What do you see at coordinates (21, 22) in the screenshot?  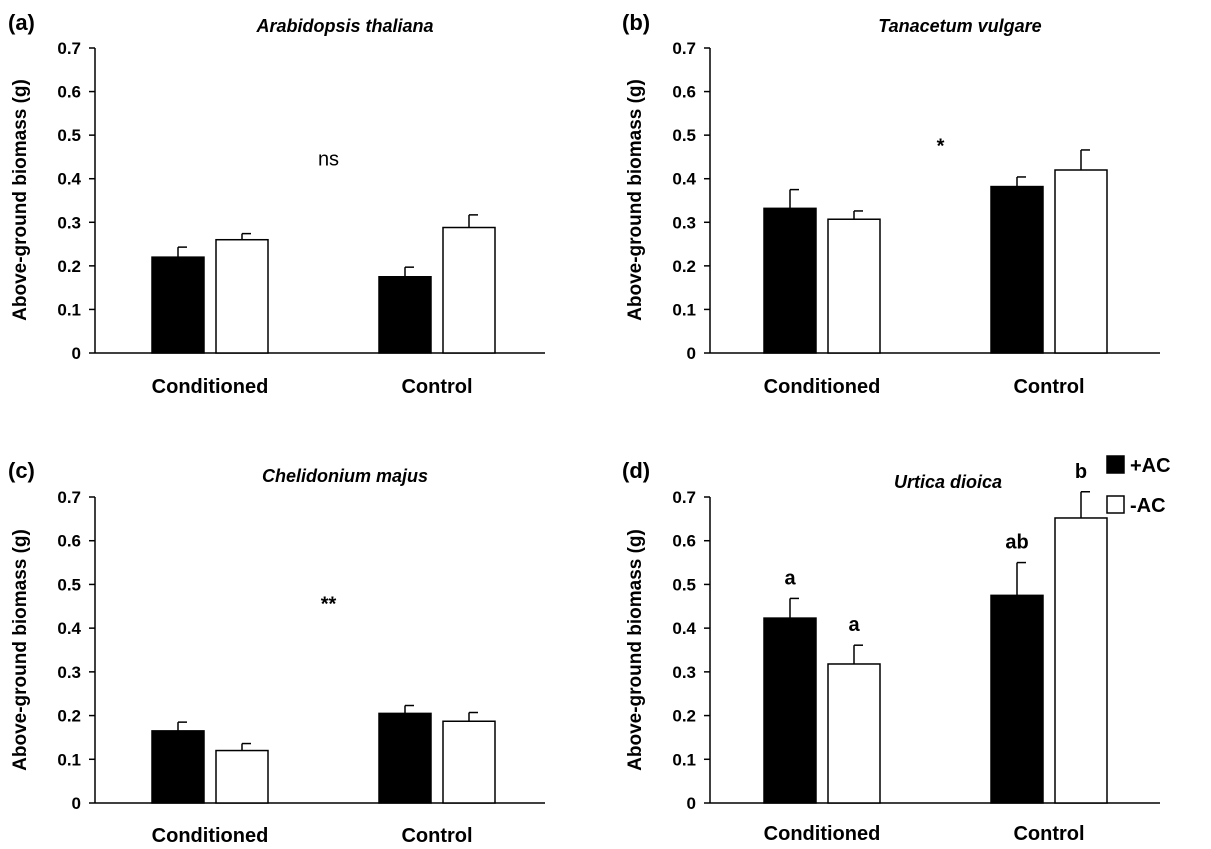 I see `panel-label: (a)` at bounding box center [21, 22].